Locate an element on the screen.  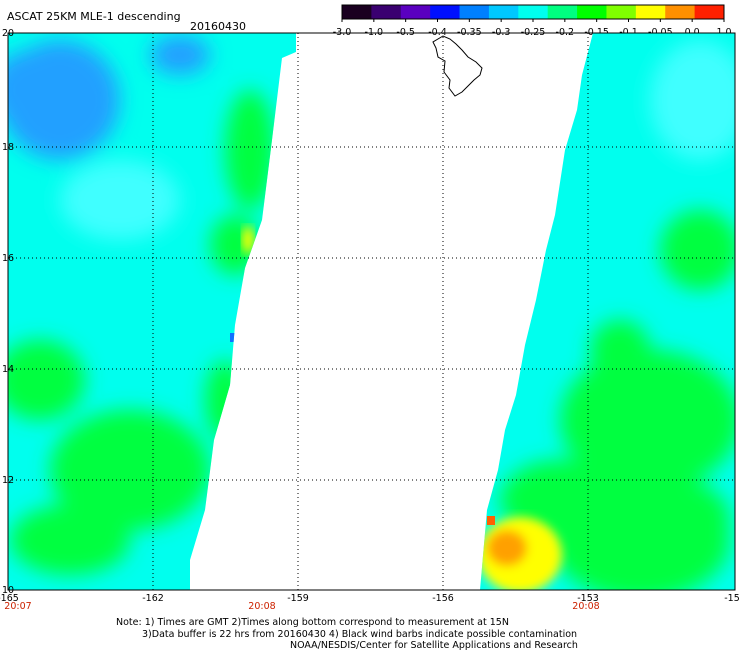
lat-label: 10 is located at coordinates (8, 590).